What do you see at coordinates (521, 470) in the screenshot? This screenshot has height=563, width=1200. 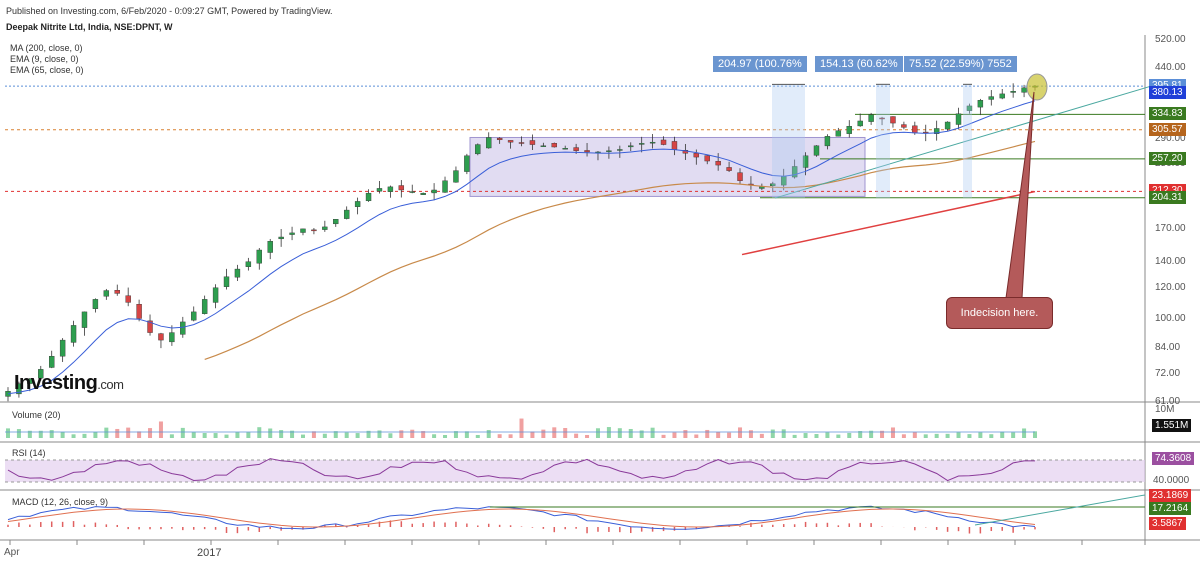 I see `rsi-line` at bounding box center [521, 470].